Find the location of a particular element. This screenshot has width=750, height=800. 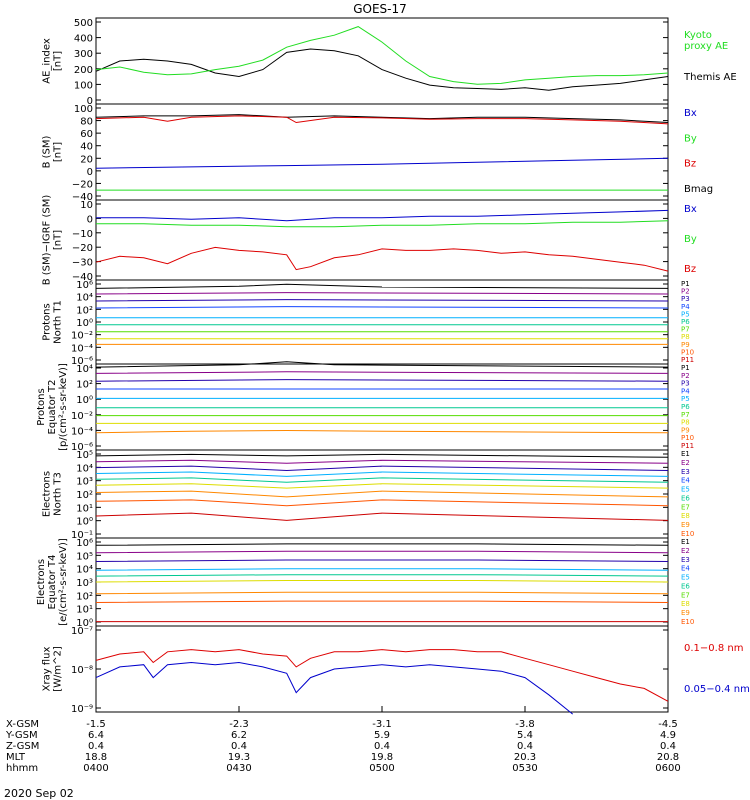

y-tick-label: 10⁻² is located at coordinates (82, 336).